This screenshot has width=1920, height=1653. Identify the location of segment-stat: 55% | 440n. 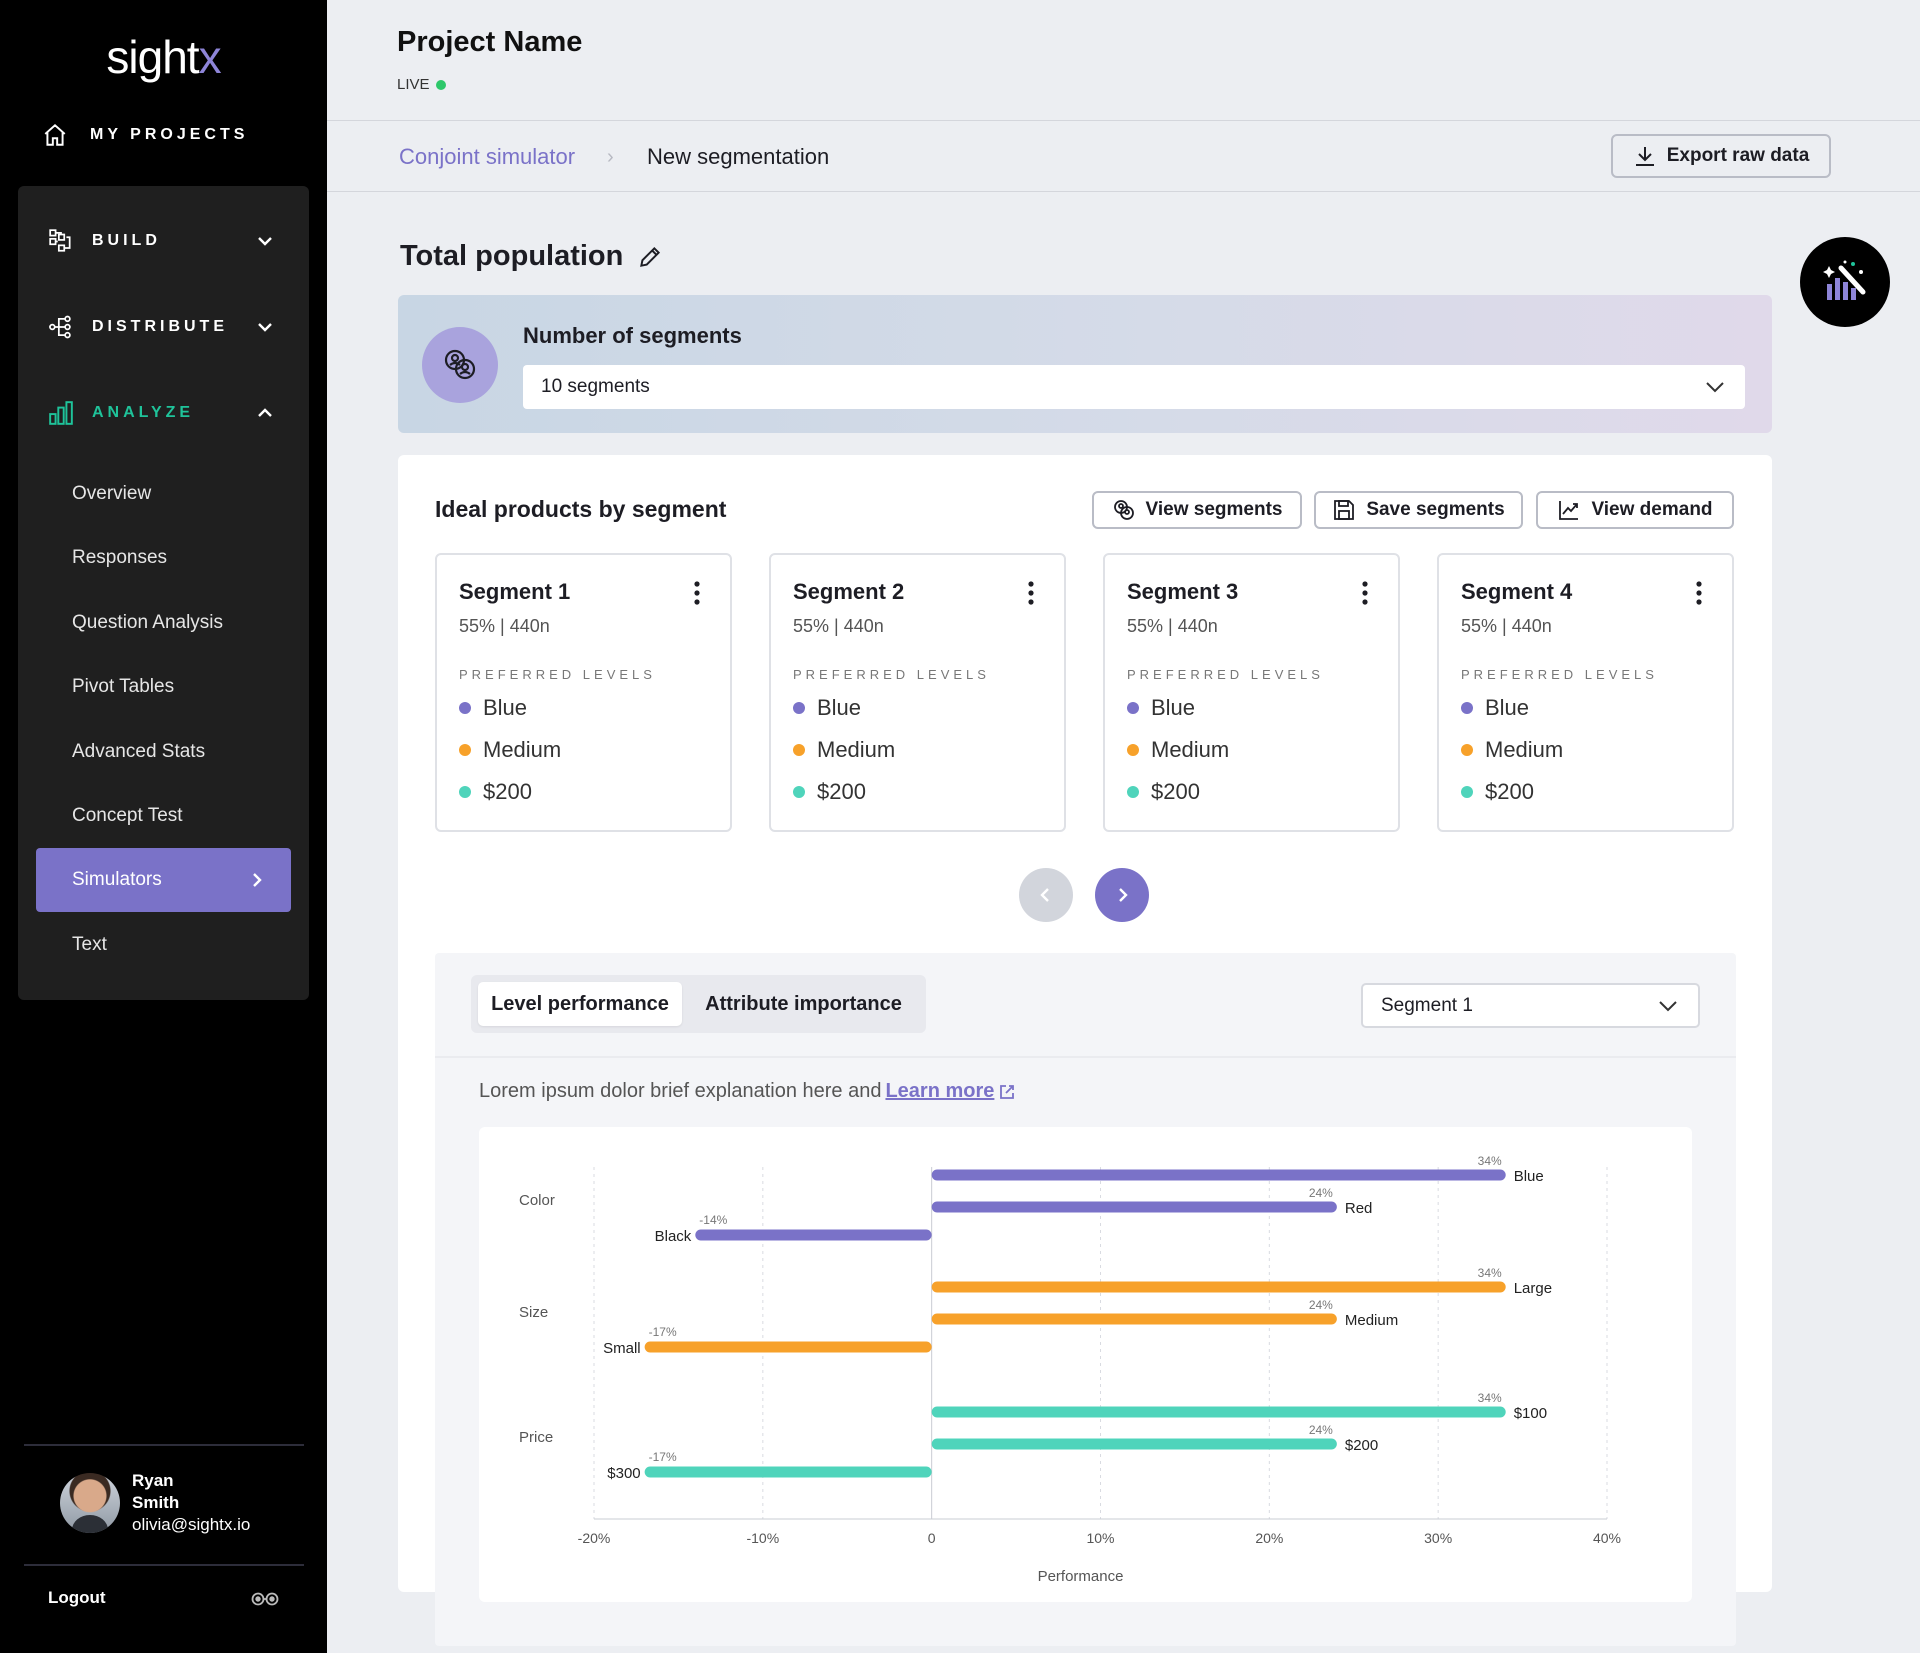
(1506, 626).